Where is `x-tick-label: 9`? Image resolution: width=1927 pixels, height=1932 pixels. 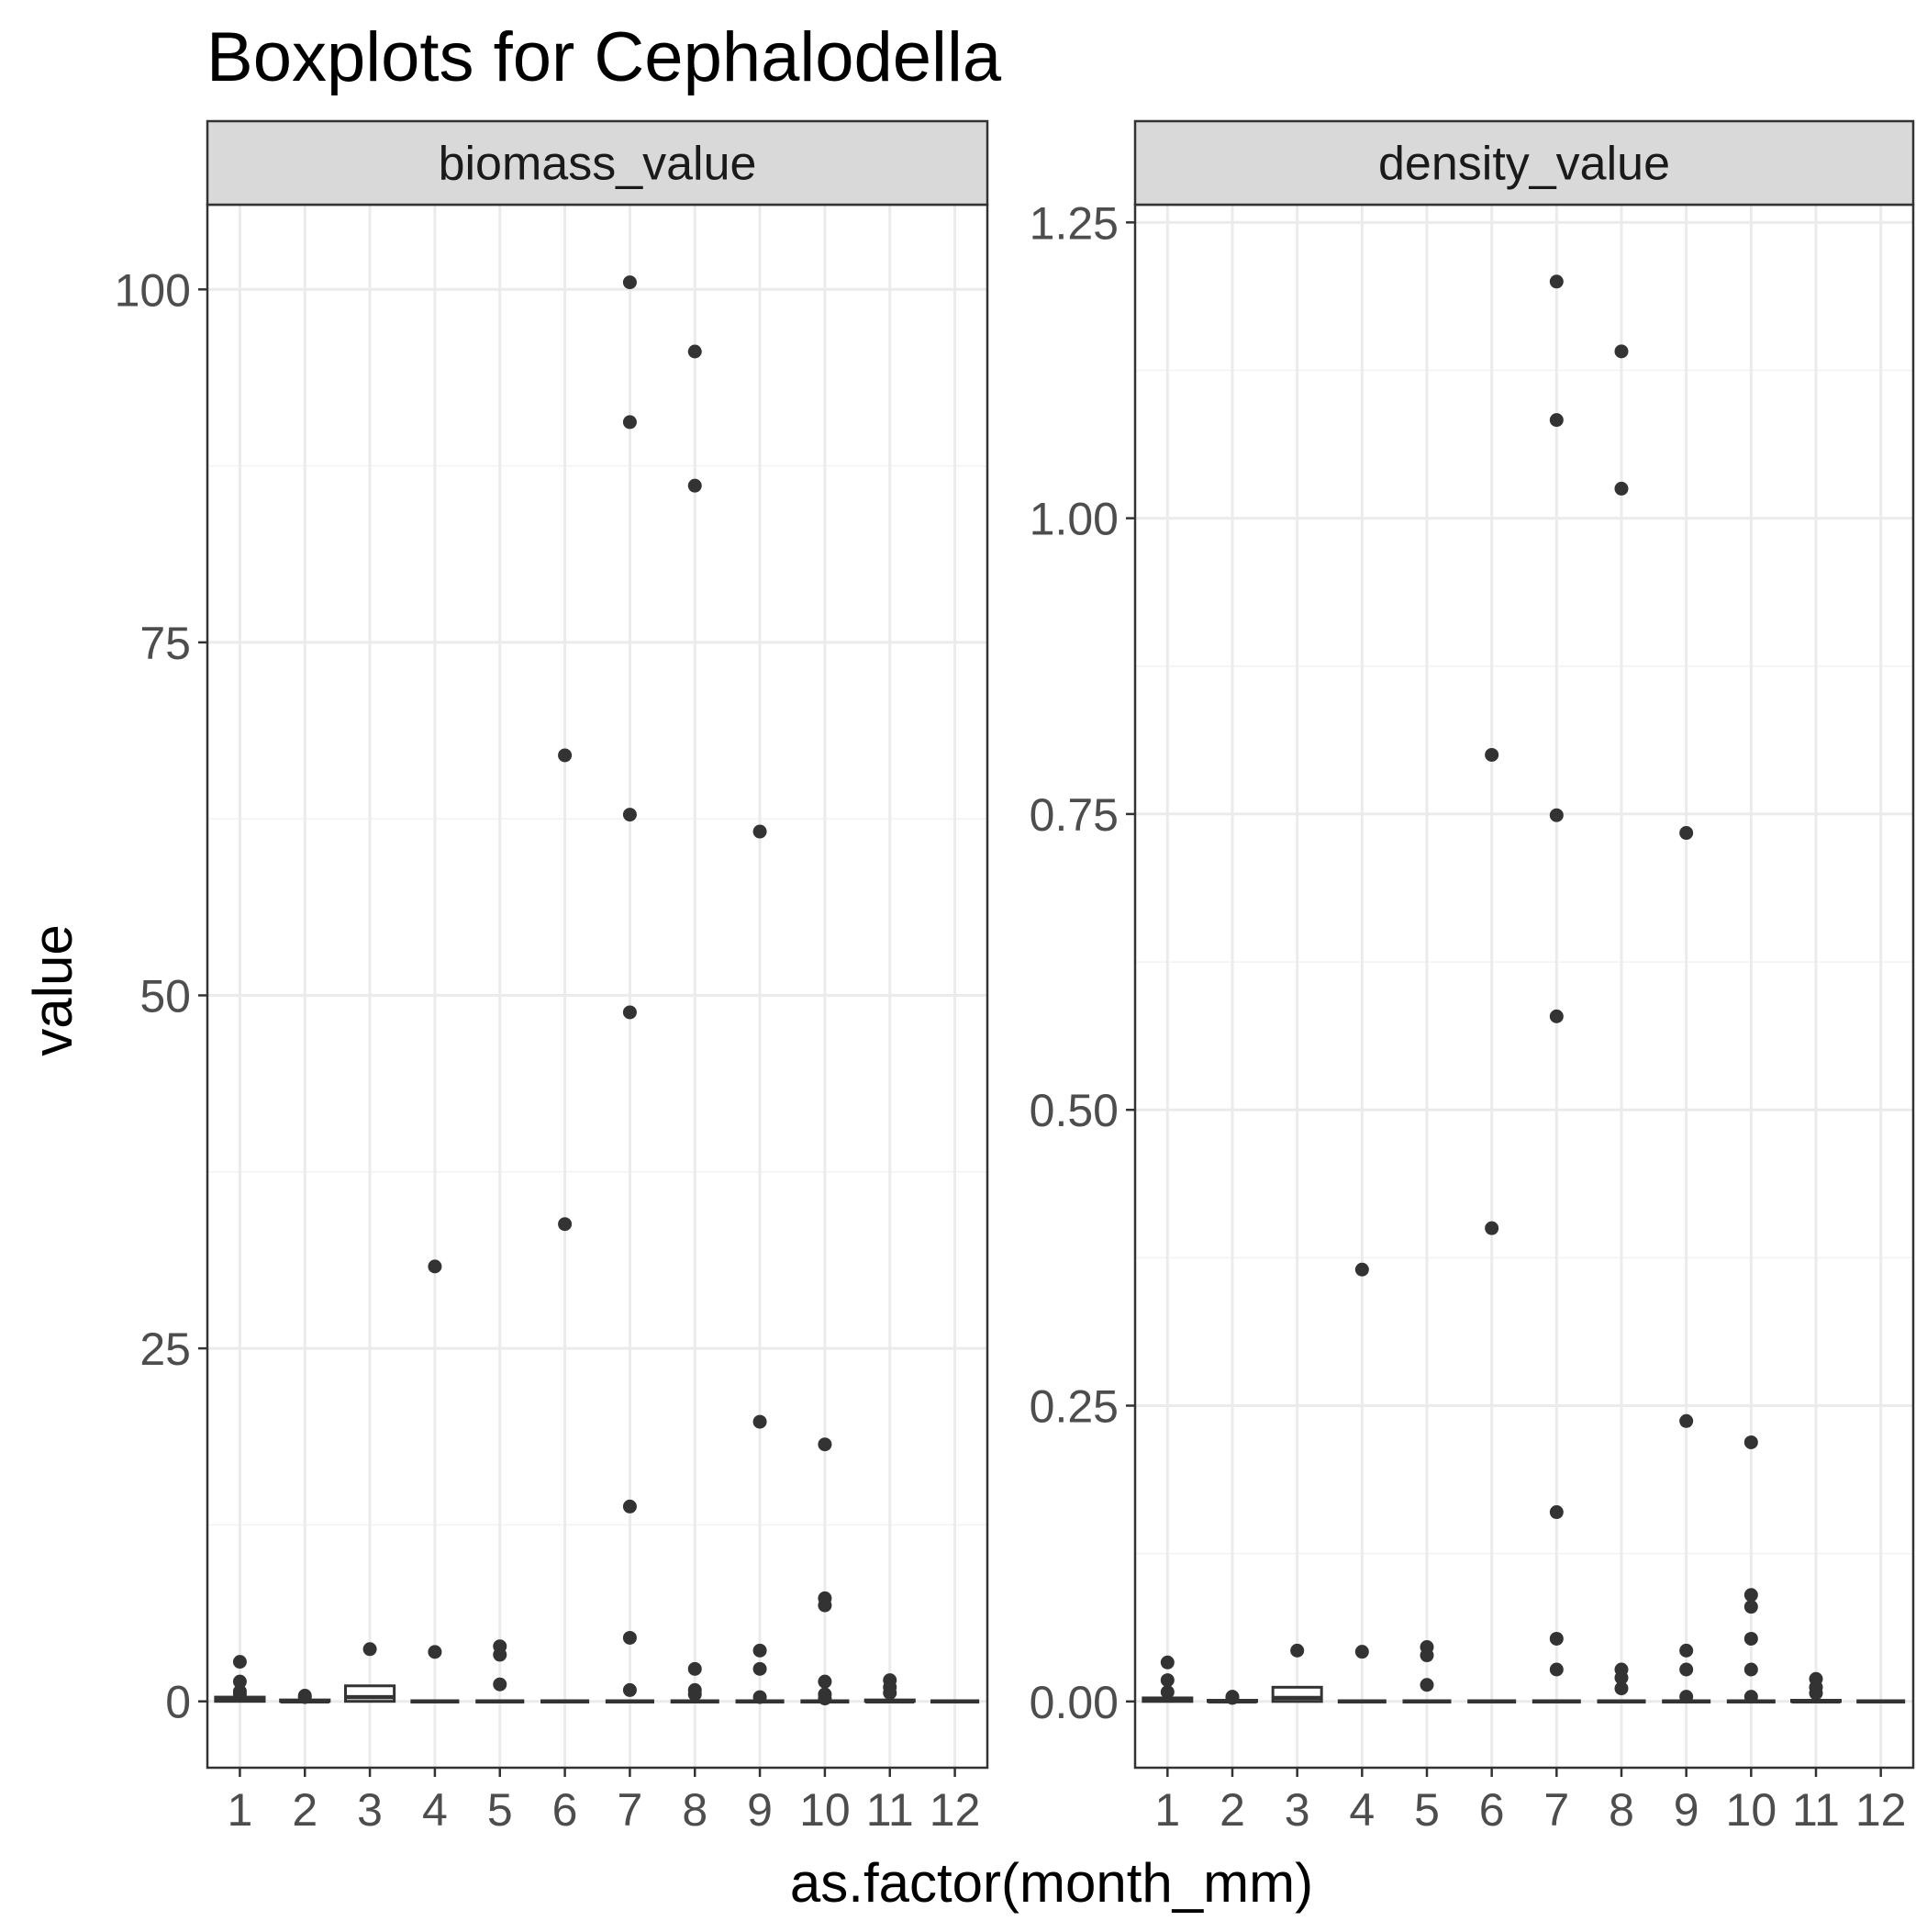 x-tick-label: 9 is located at coordinates (760, 1810).